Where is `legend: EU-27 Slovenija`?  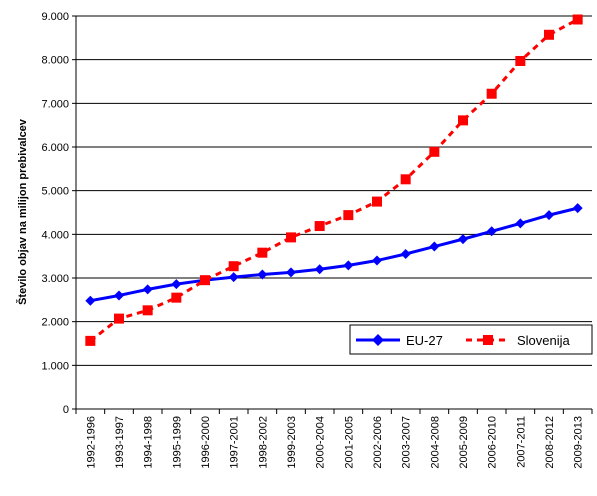 legend: EU-27 Slovenija is located at coordinates (471, 339).